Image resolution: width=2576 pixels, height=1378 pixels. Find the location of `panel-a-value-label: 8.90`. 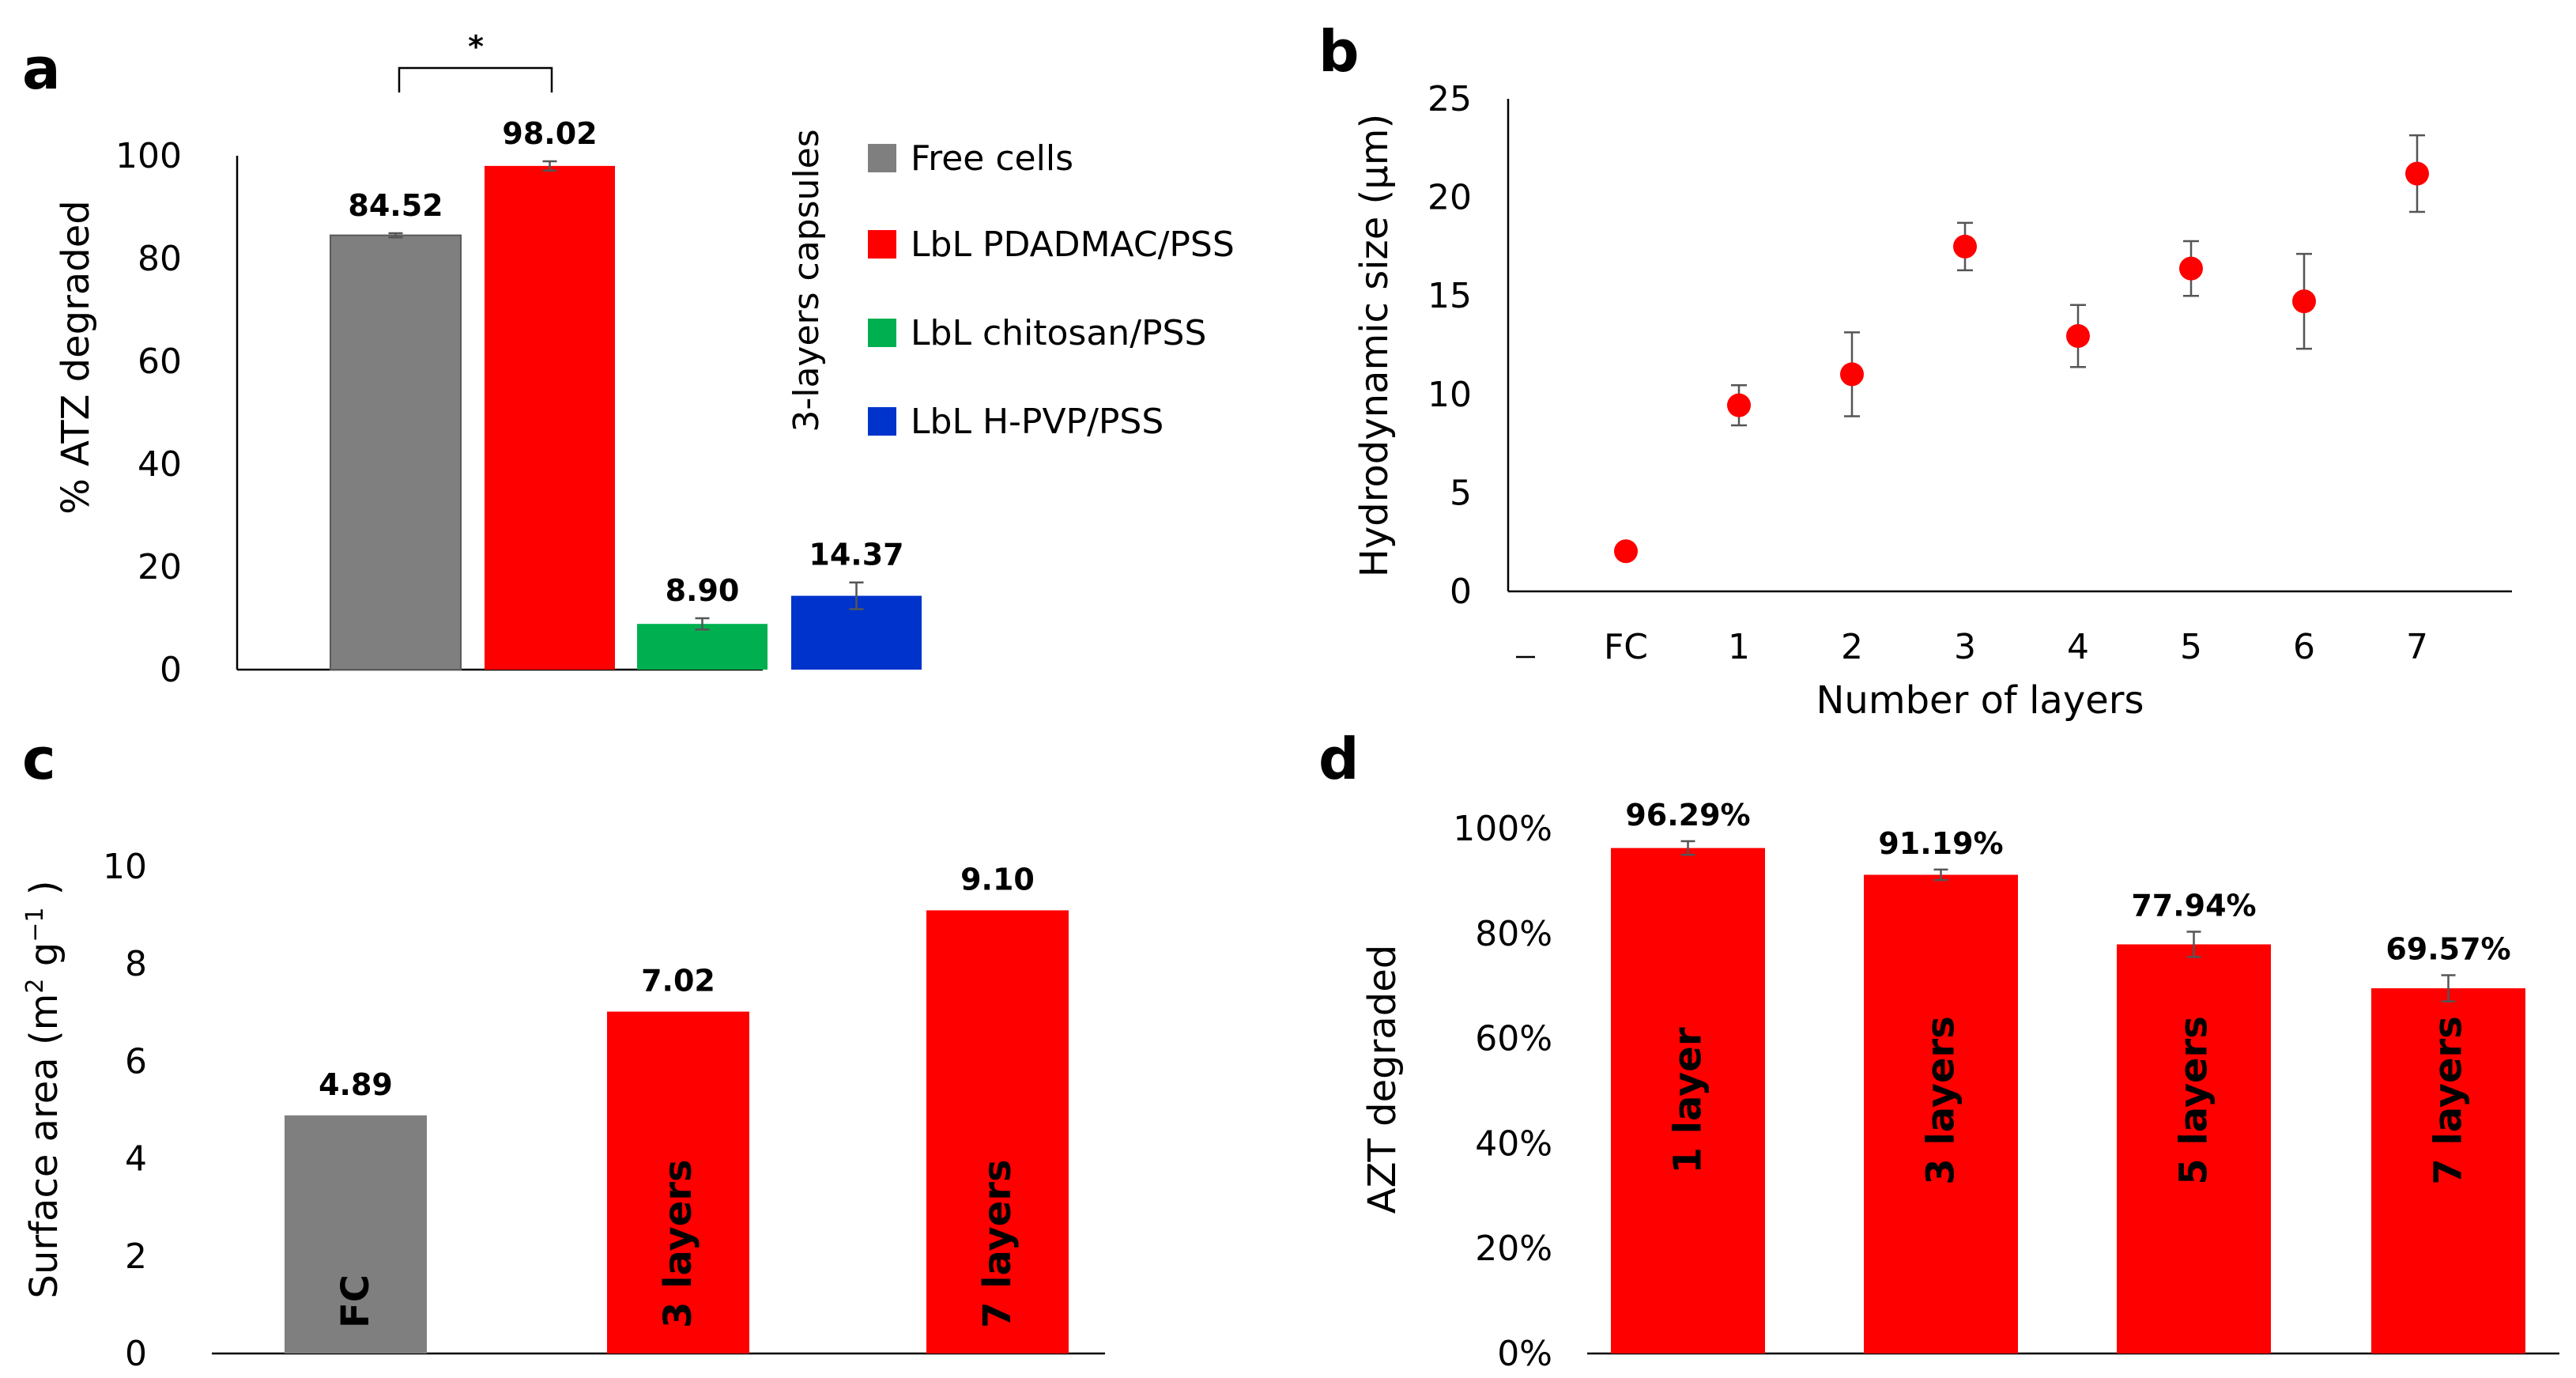

panel-a-value-label: 8.90 is located at coordinates (703, 590).